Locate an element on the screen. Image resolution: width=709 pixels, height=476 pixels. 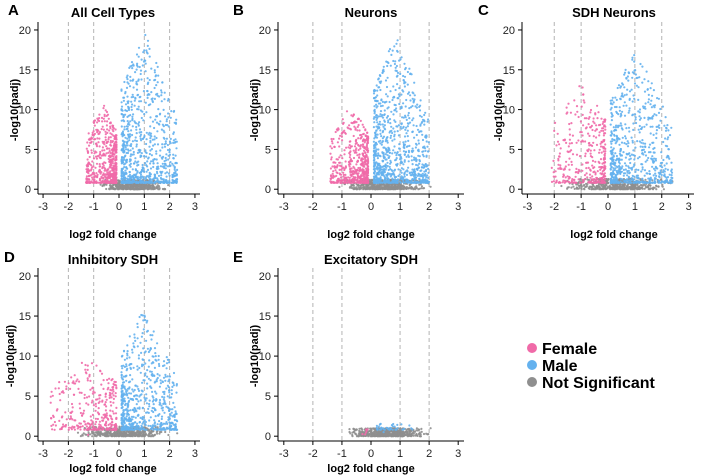
panel-a-y-tick-label: 20 is located at coordinates (25, 31).